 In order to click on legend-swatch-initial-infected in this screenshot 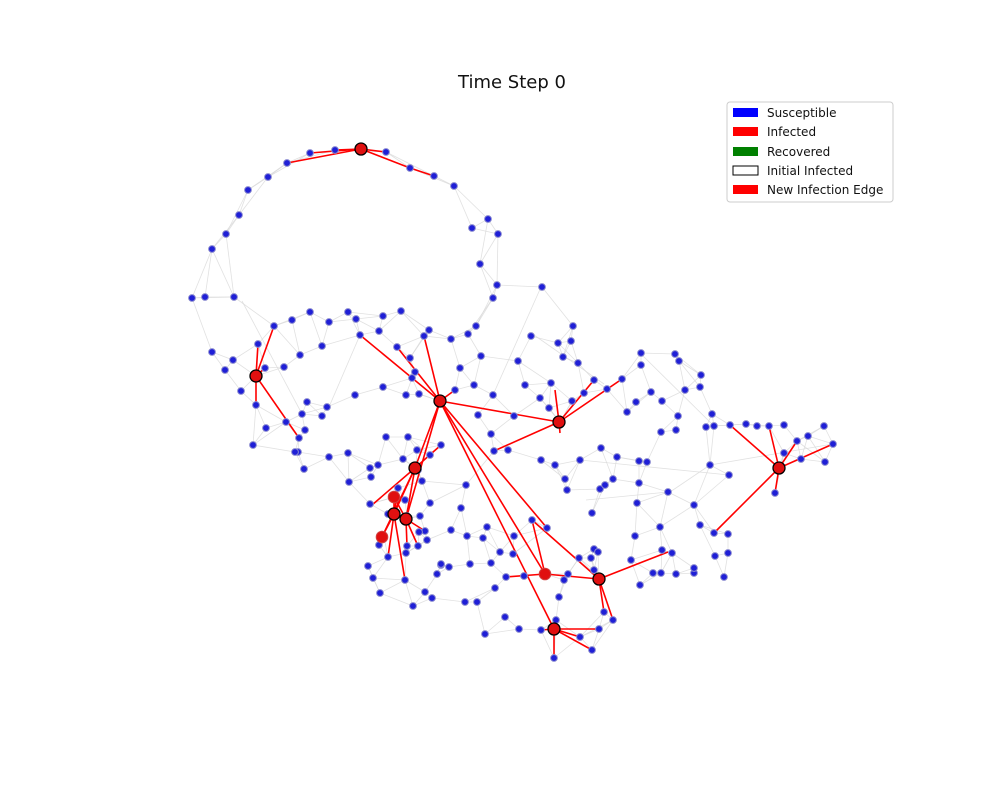, I will do `click(745, 170)`.